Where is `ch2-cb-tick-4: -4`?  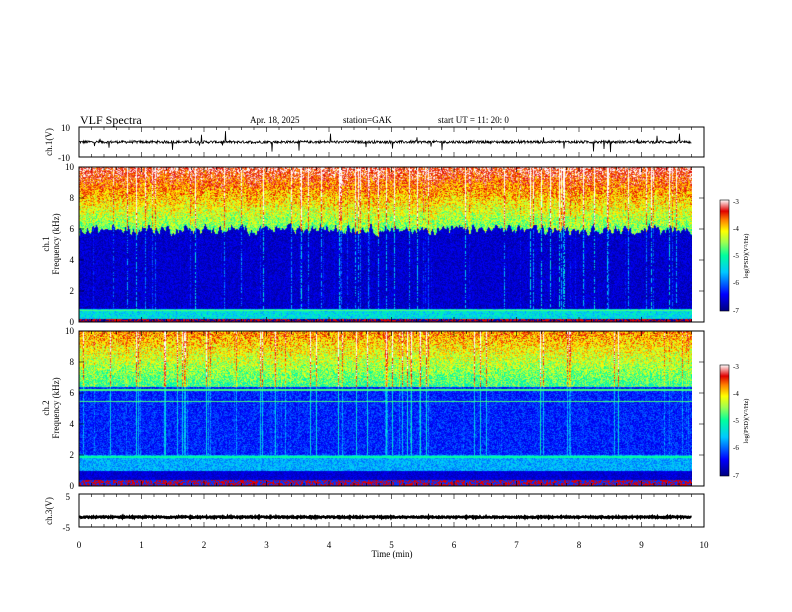 ch2-cb-tick-4: -4 is located at coordinates (736, 394).